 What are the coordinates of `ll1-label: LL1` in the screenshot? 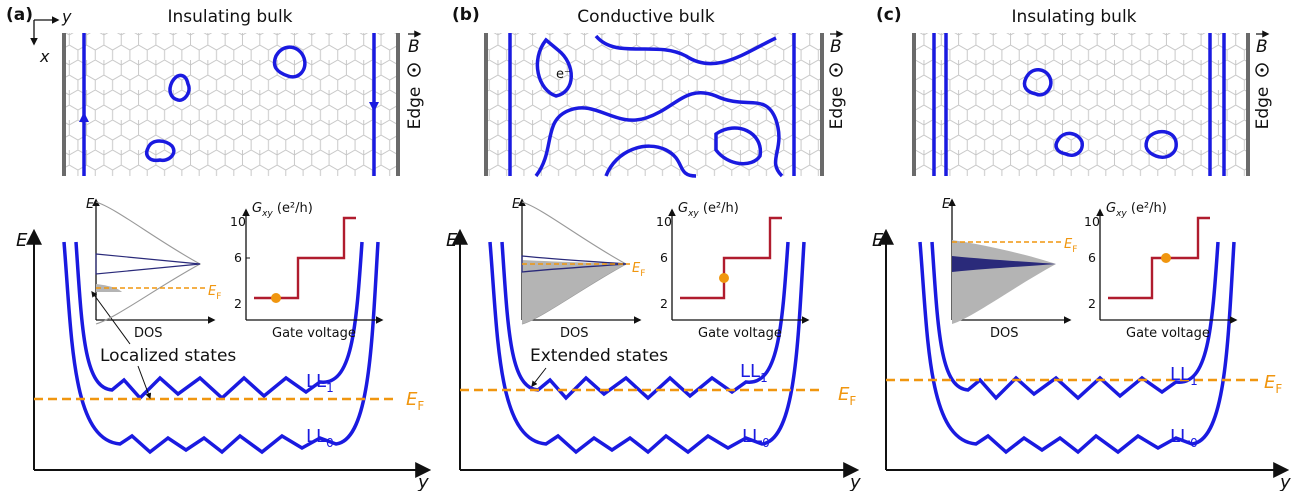 It's located at (320, 383).